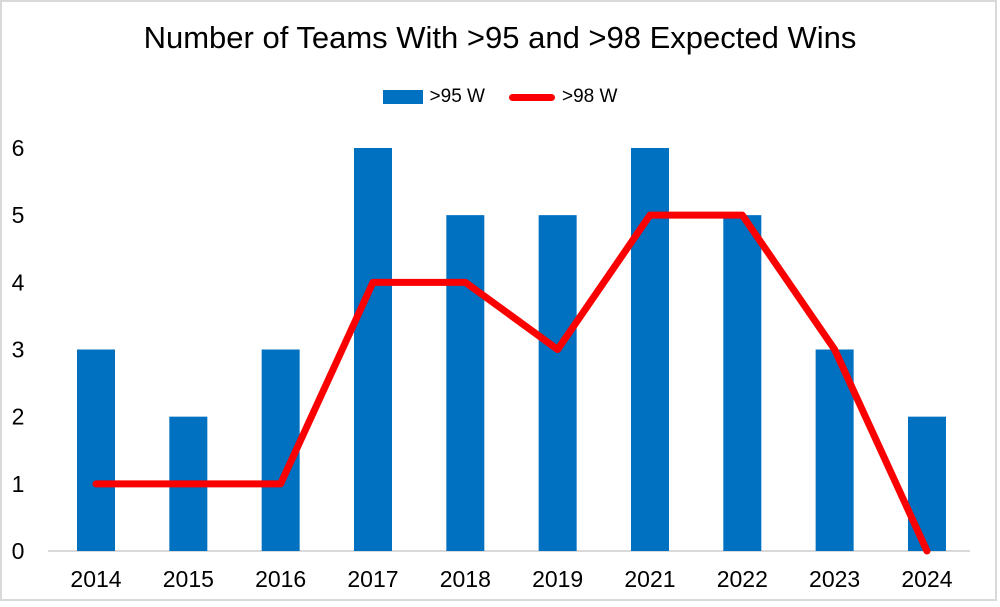  I want to click on x-tick-2017: 2017, so click(372, 579).